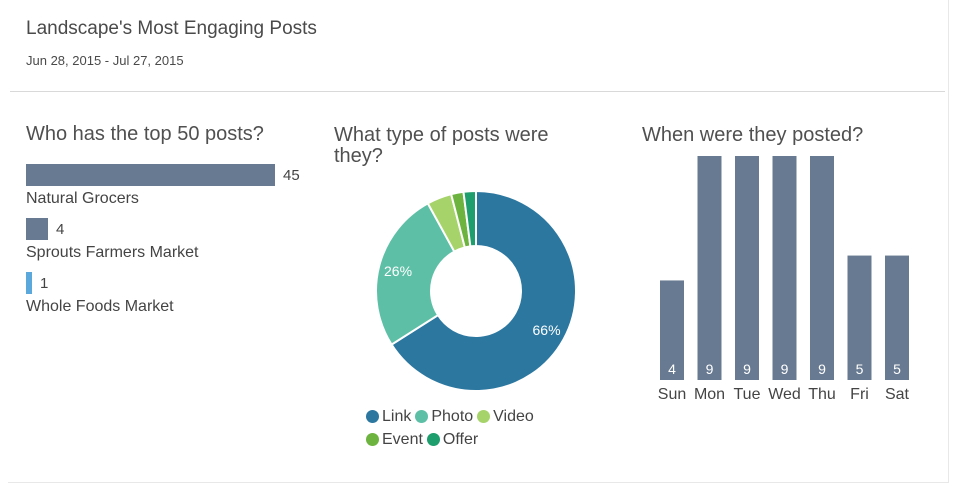 The image size is (966, 487). I want to click on bar-value-fri: 5, so click(860, 369).